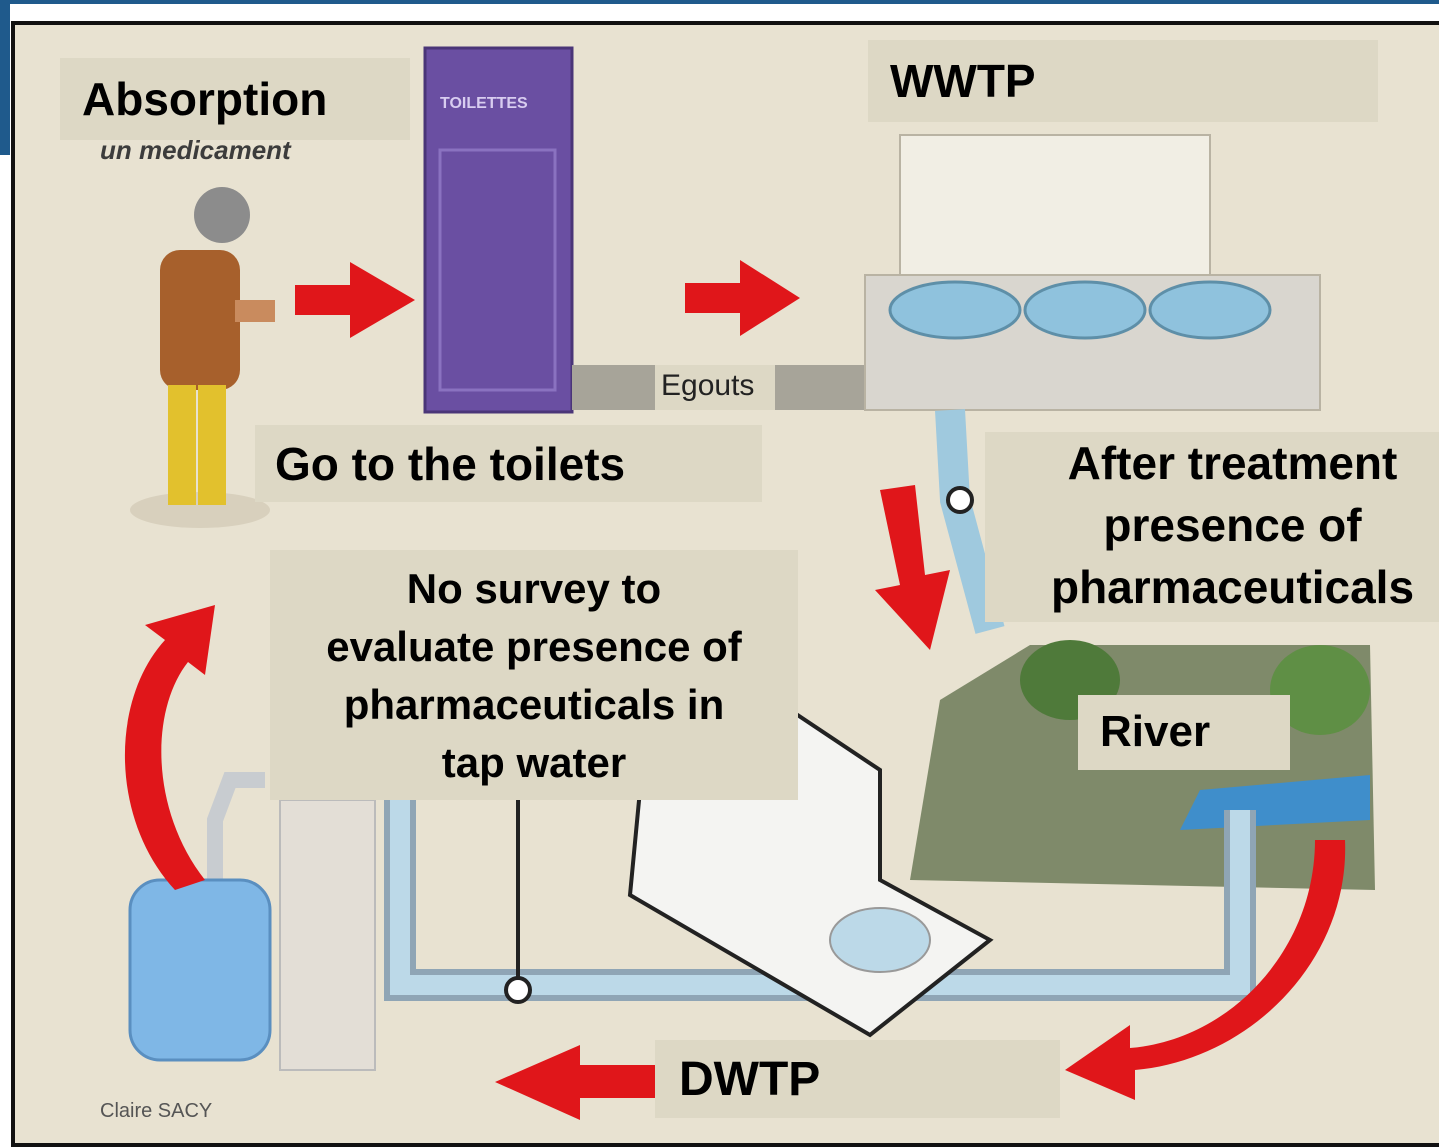  What do you see at coordinates (156, 1111) in the screenshot?
I see `credit: Claire SACY` at bounding box center [156, 1111].